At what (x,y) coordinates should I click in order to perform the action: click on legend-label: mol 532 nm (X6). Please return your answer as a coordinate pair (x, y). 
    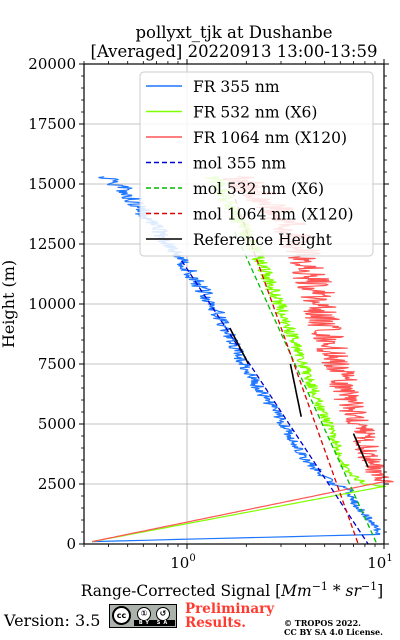
    Looking at the image, I should click on (258, 189).